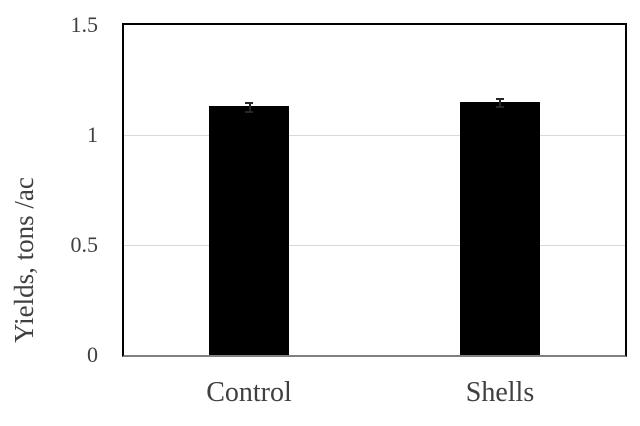  What do you see at coordinates (84, 244) in the screenshot?
I see `y-tick-label: 0.5` at bounding box center [84, 244].